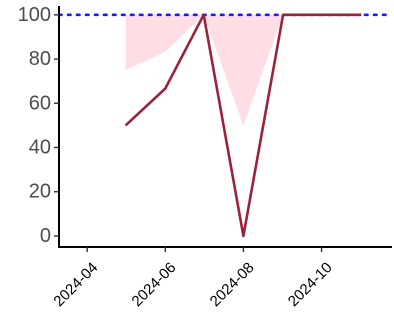 This screenshot has height=320, width=394. I want to click on x-tick-label: 2024-04, so click(75, 284).